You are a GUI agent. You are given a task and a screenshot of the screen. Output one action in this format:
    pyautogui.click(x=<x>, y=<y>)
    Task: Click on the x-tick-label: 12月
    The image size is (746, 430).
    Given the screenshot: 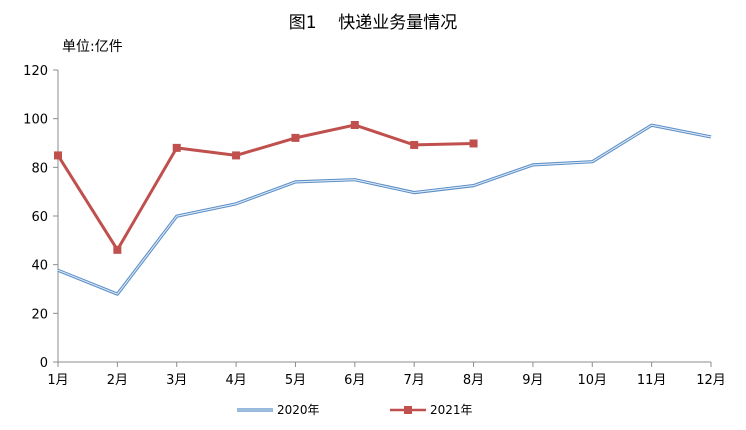 What is the action you would take?
    pyautogui.click(x=711, y=380)
    